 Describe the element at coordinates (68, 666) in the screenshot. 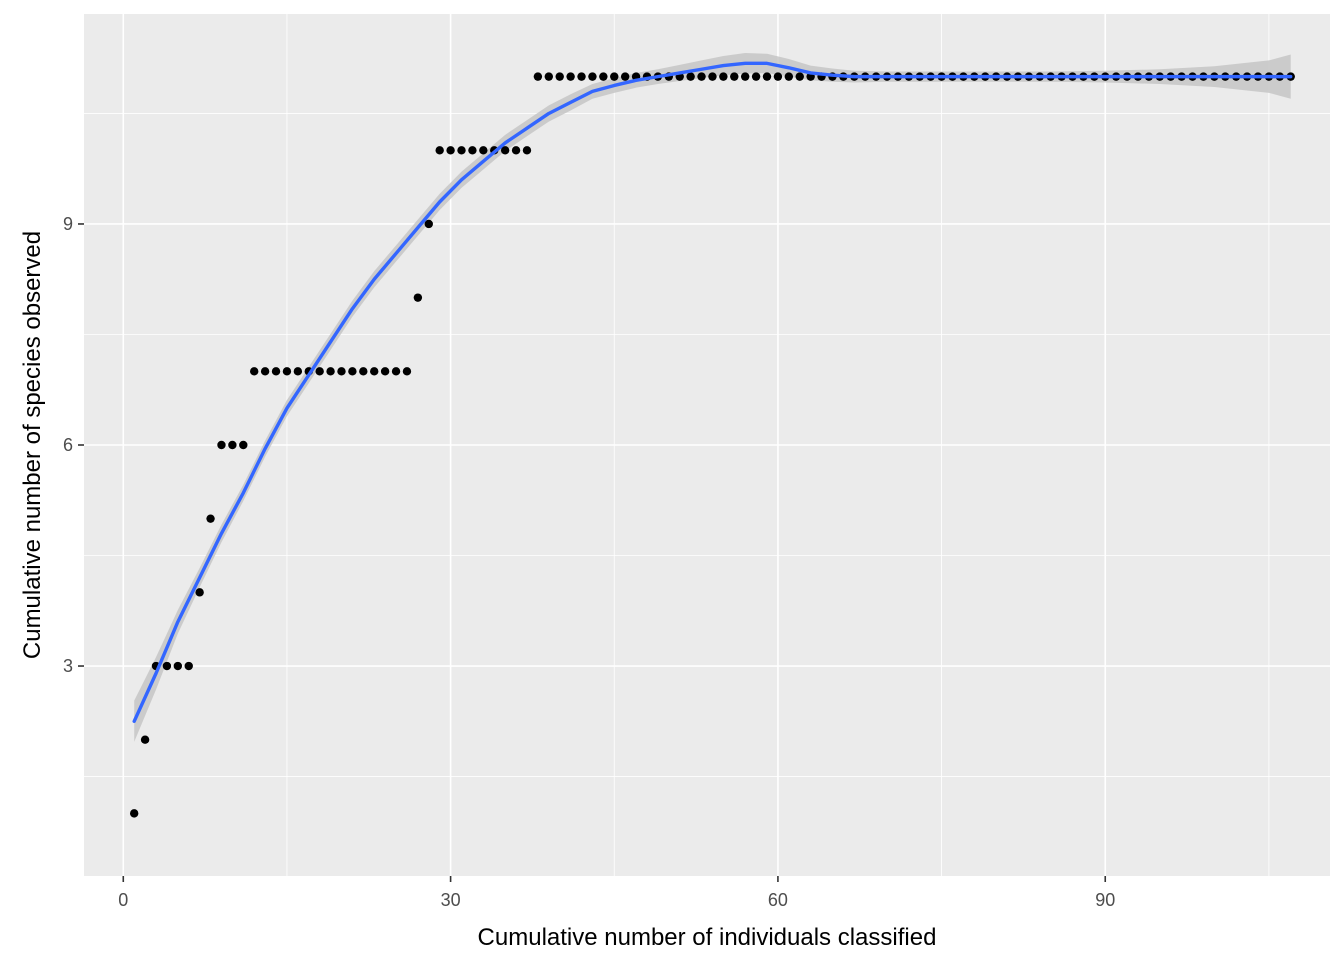

I see `y-tick-label: 3` at that location.